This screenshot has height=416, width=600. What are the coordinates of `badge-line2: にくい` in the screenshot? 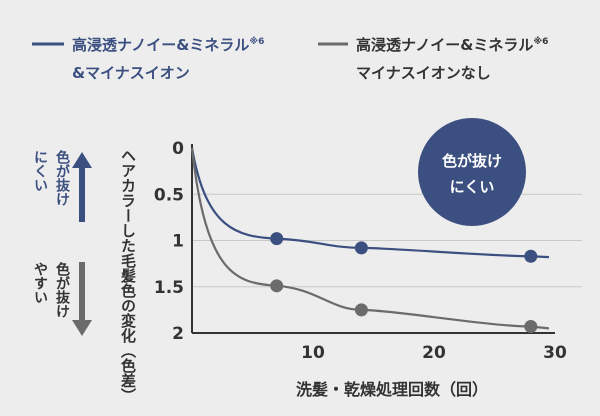 It's located at (472, 187).